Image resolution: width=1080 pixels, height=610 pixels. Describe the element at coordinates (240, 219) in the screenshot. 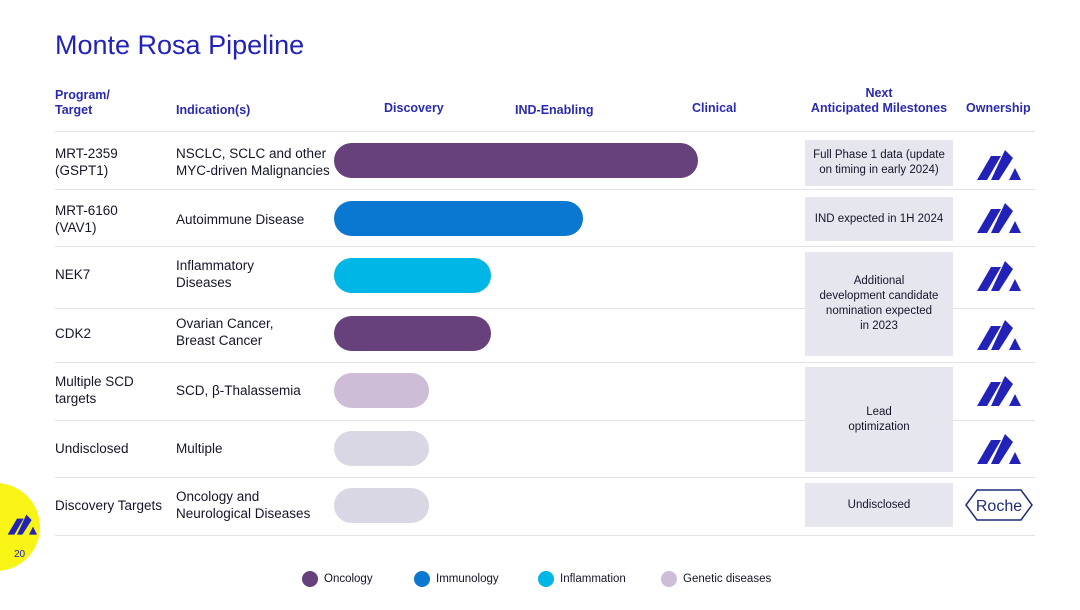

I see `indication-mrt-6160: Autoimmune Disease` at that location.